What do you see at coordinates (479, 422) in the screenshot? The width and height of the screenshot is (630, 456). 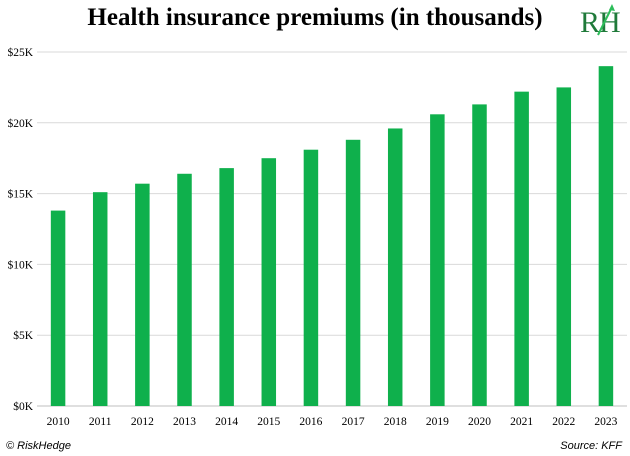 I see `x-tick-label: 2020` at bounding box center [479, 422].